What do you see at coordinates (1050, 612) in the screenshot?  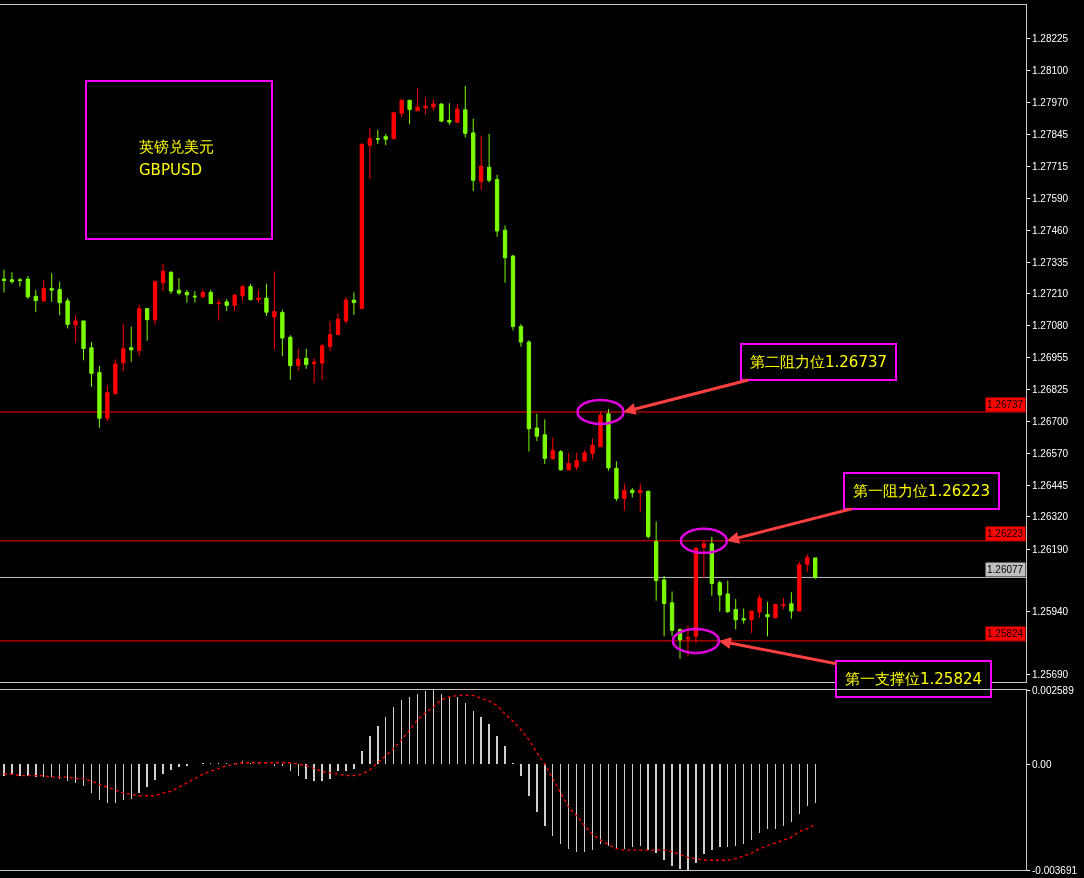 I see `y-tick-label: 1.25940` at bounding box center [1050, 612].